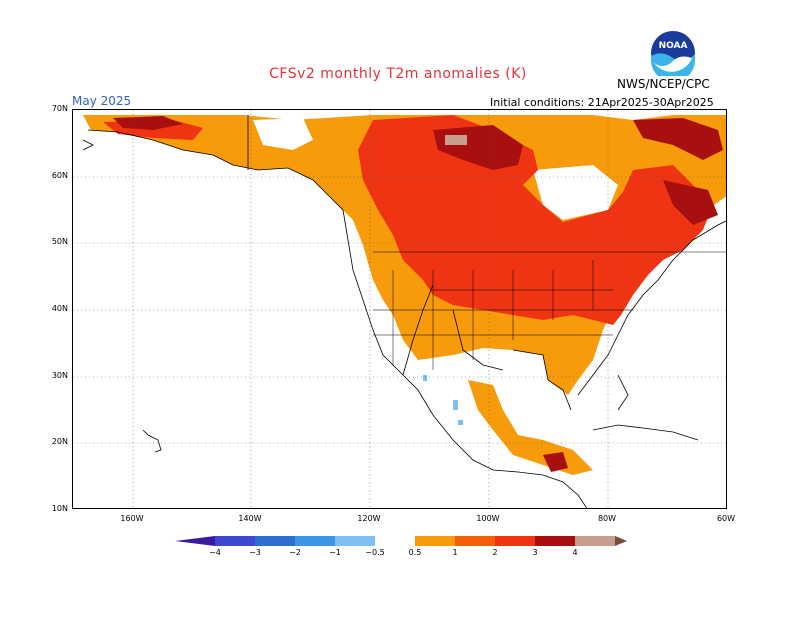 This screenshot has height=618, width=800. What do you see at coordinates (415, 552) in the screenshot?
I see `colorbar-tick: 0.5` at bounding box center [415, 552].